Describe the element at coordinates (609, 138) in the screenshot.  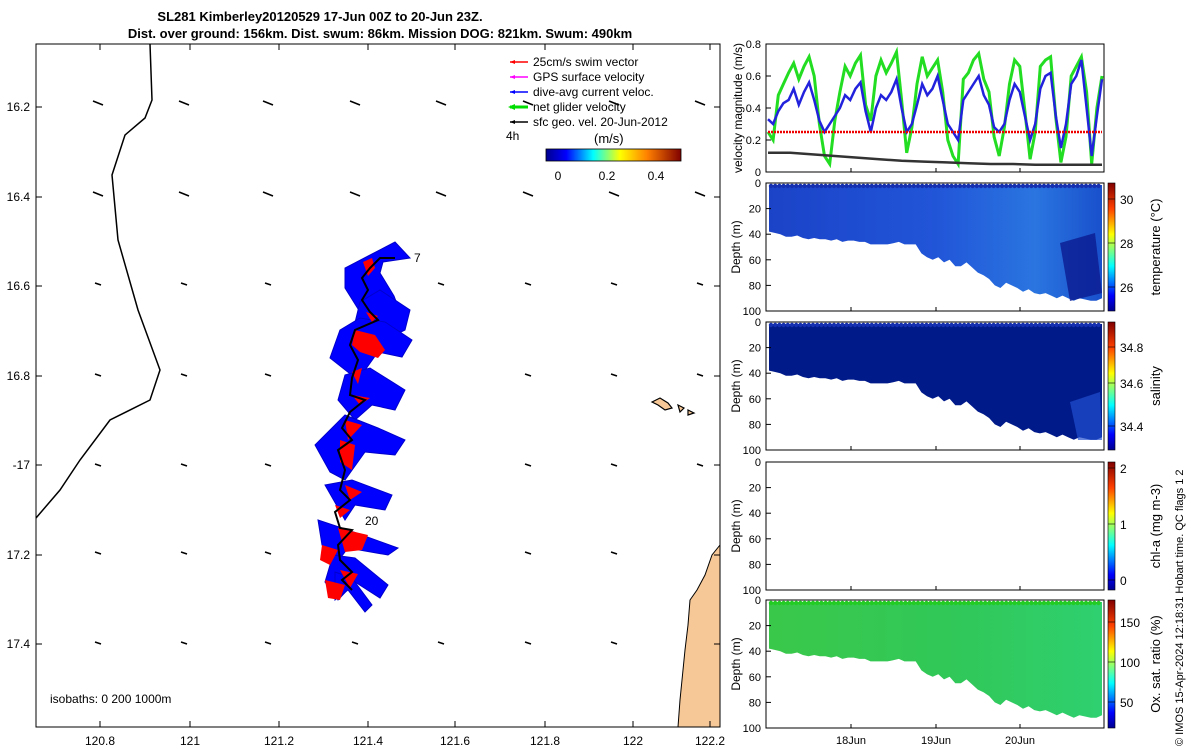
I see `colorbar-units: (m/s)` at that location.